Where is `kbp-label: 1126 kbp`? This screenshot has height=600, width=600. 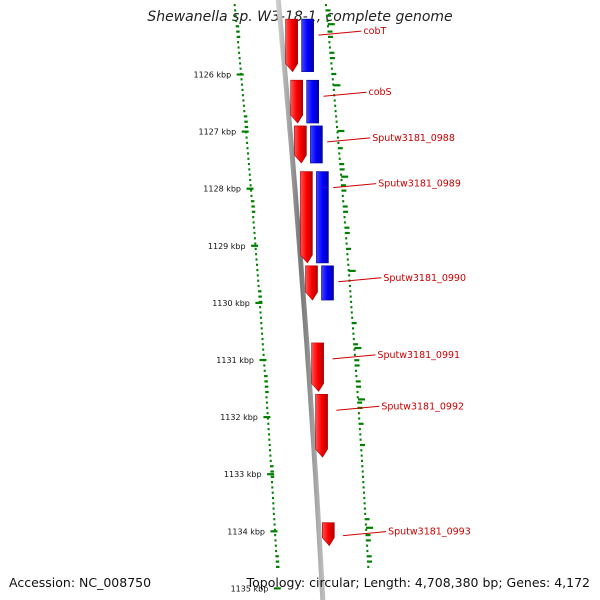
kbp-label: 1126 kbp is located at coordinates (212, 75).